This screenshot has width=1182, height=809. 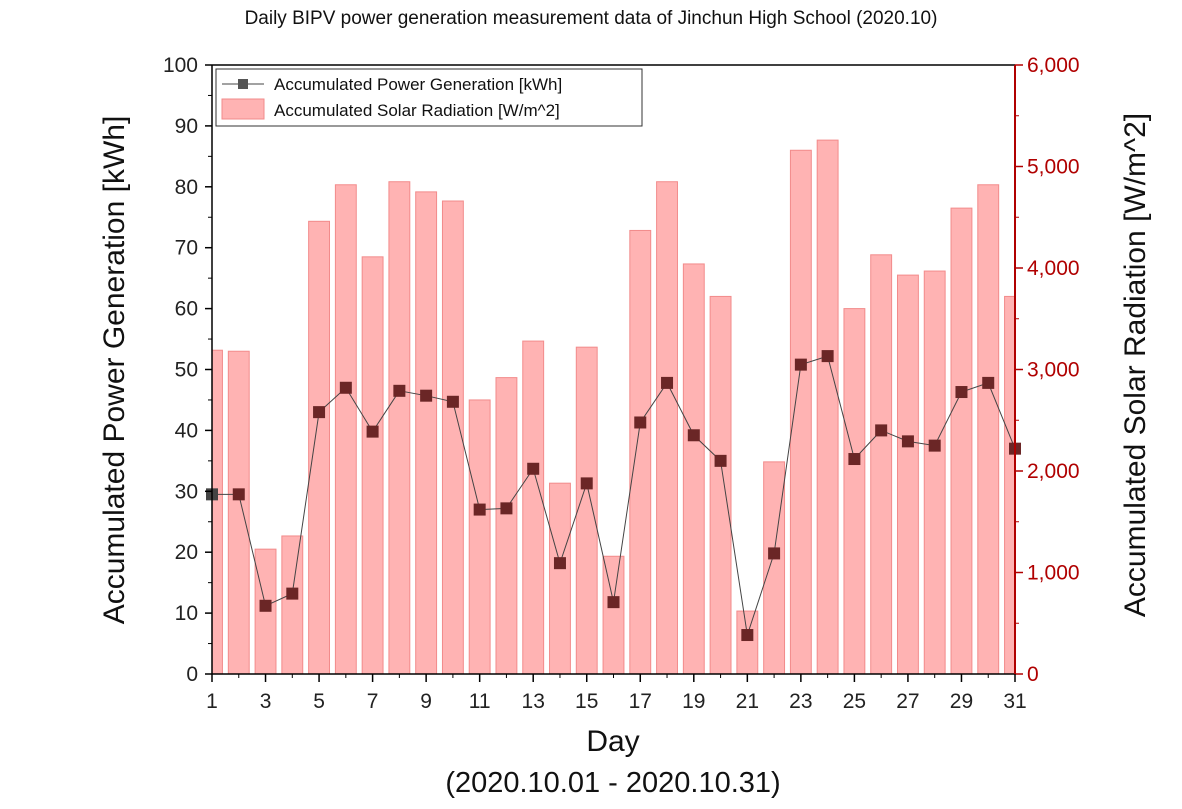 What do you see at coordinates (907, 701) in the screenshot?
I see `x-tick-label: 27` at bounding box center [907, 701].